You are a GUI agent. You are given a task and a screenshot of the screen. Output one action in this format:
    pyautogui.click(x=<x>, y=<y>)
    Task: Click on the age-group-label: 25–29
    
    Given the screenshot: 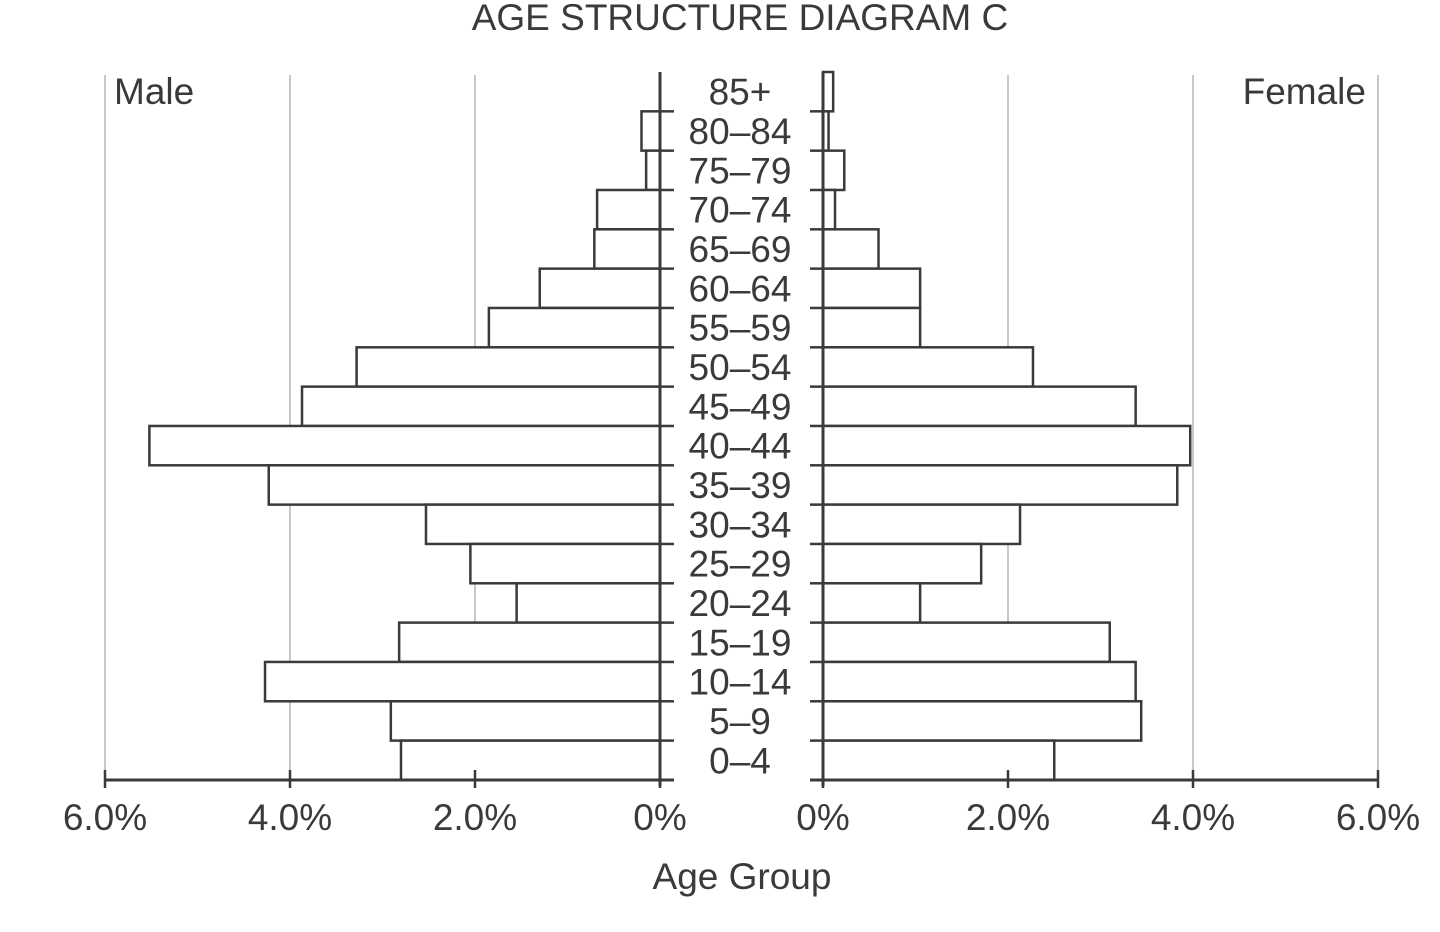 What is the action you would take?
    pyautogui.click(x=740, y=564)
    